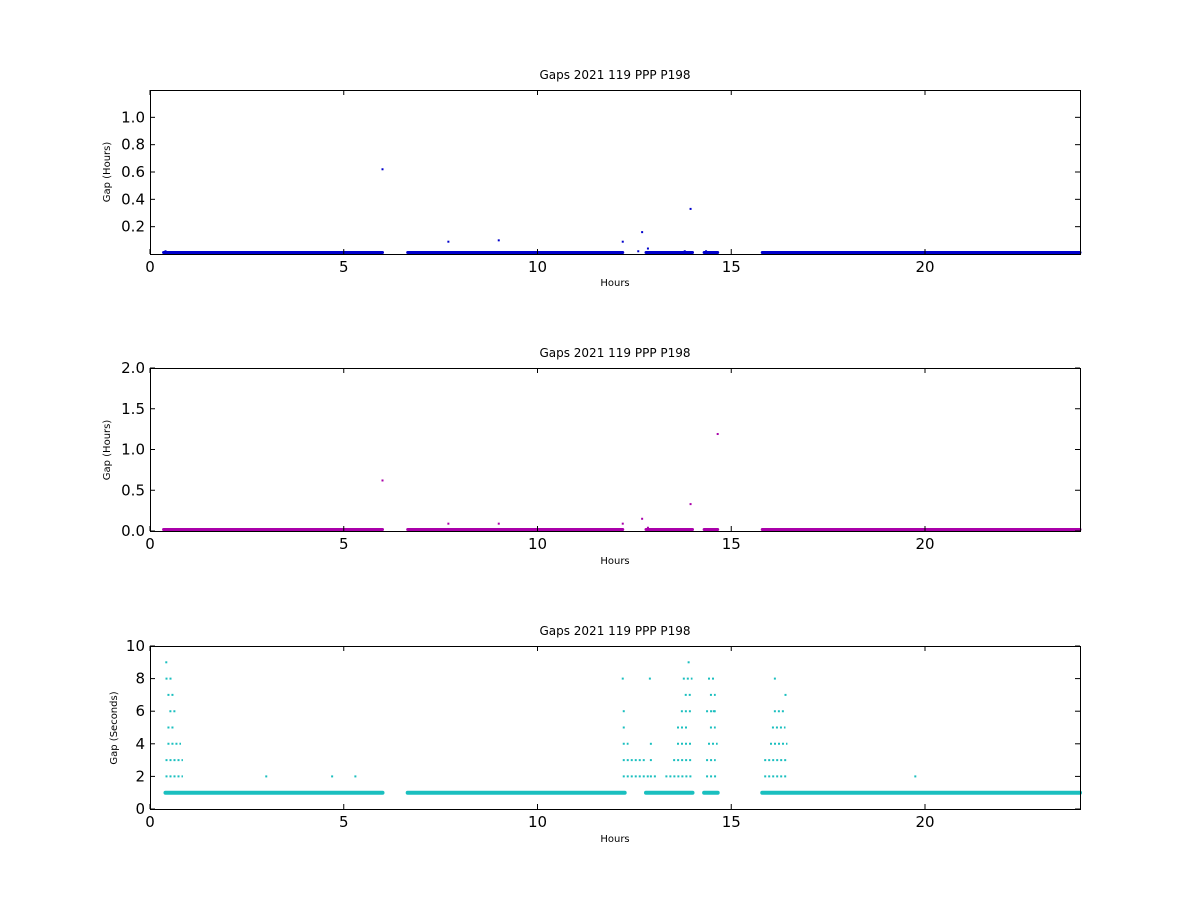 The image size is (1200, 900). I want to click on y-tick-label: 2, so click(140, 776).